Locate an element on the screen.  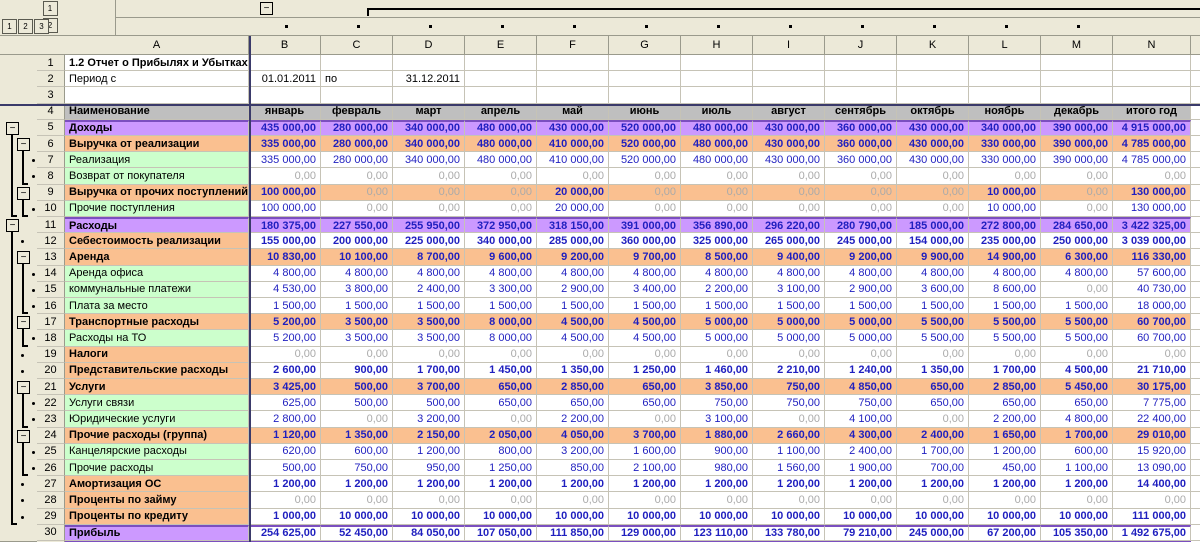
cell-N29: 111 000,00 is located at coordinates (1152, 516).